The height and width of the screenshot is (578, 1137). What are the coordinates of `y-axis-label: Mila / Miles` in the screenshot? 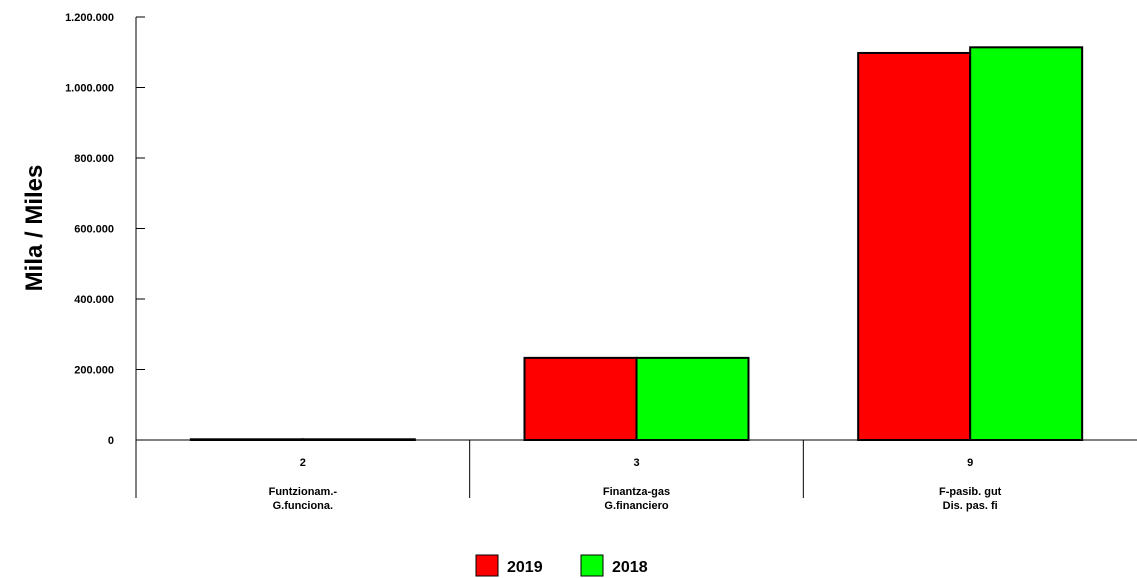 It's located at (34, 228).